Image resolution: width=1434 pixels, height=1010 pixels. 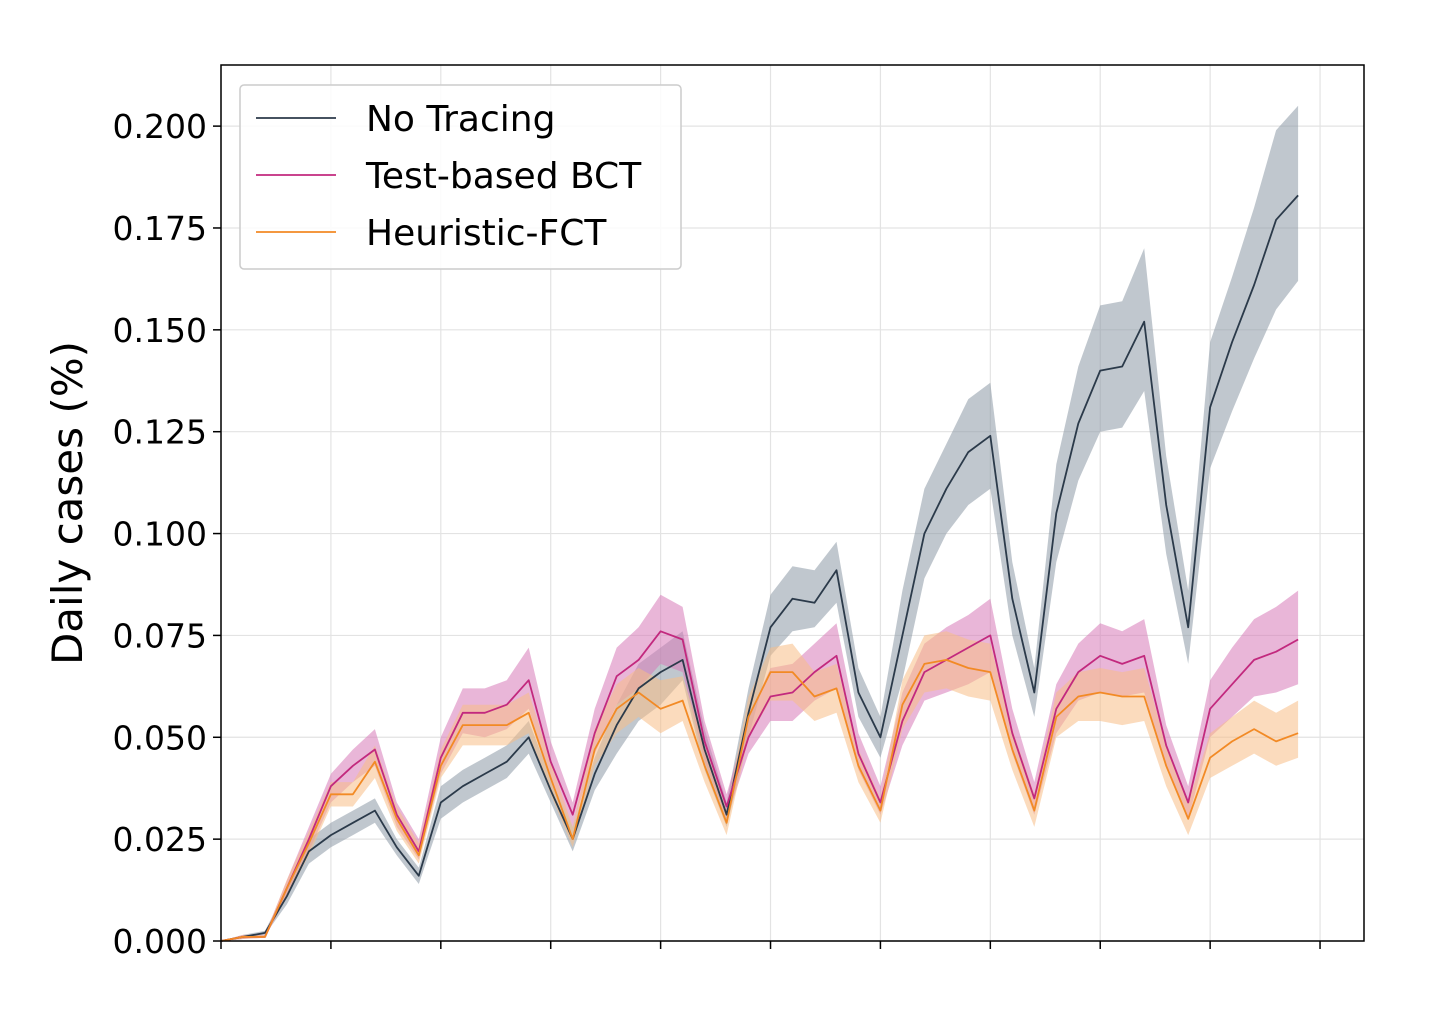 I want to click on legend: No Tracing Test-based BCT Heuristic-FCT, so click(x=460, y=177).